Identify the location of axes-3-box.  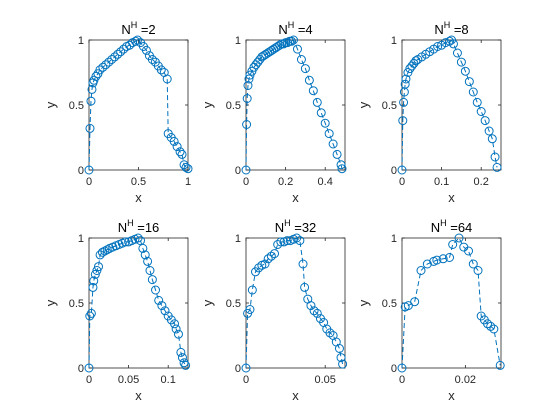
(451, 105).